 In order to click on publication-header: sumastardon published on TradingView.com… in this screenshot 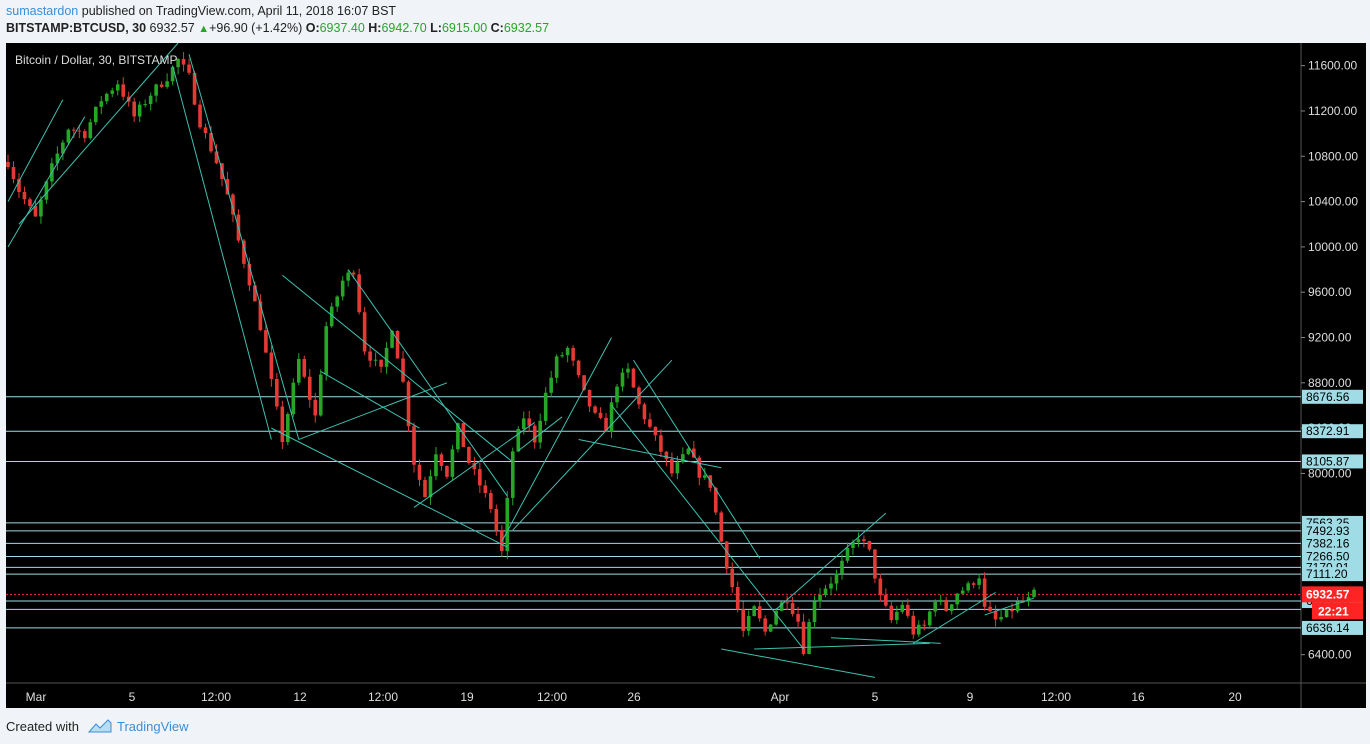, I will do `click(685, 21)`.